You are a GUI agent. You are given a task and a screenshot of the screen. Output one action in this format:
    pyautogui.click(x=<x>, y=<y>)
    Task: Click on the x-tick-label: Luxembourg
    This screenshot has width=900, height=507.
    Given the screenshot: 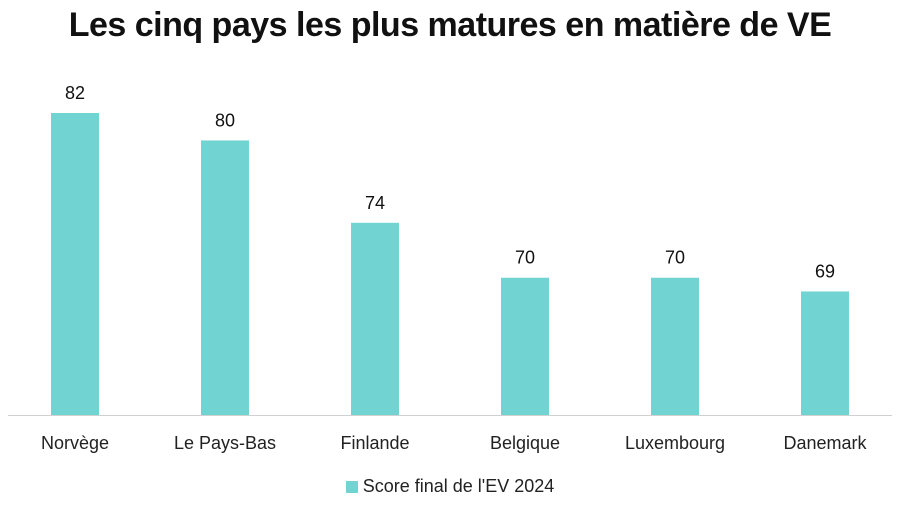 What is the action you would take?
    pyautogui.click(x=675, y=443)
    